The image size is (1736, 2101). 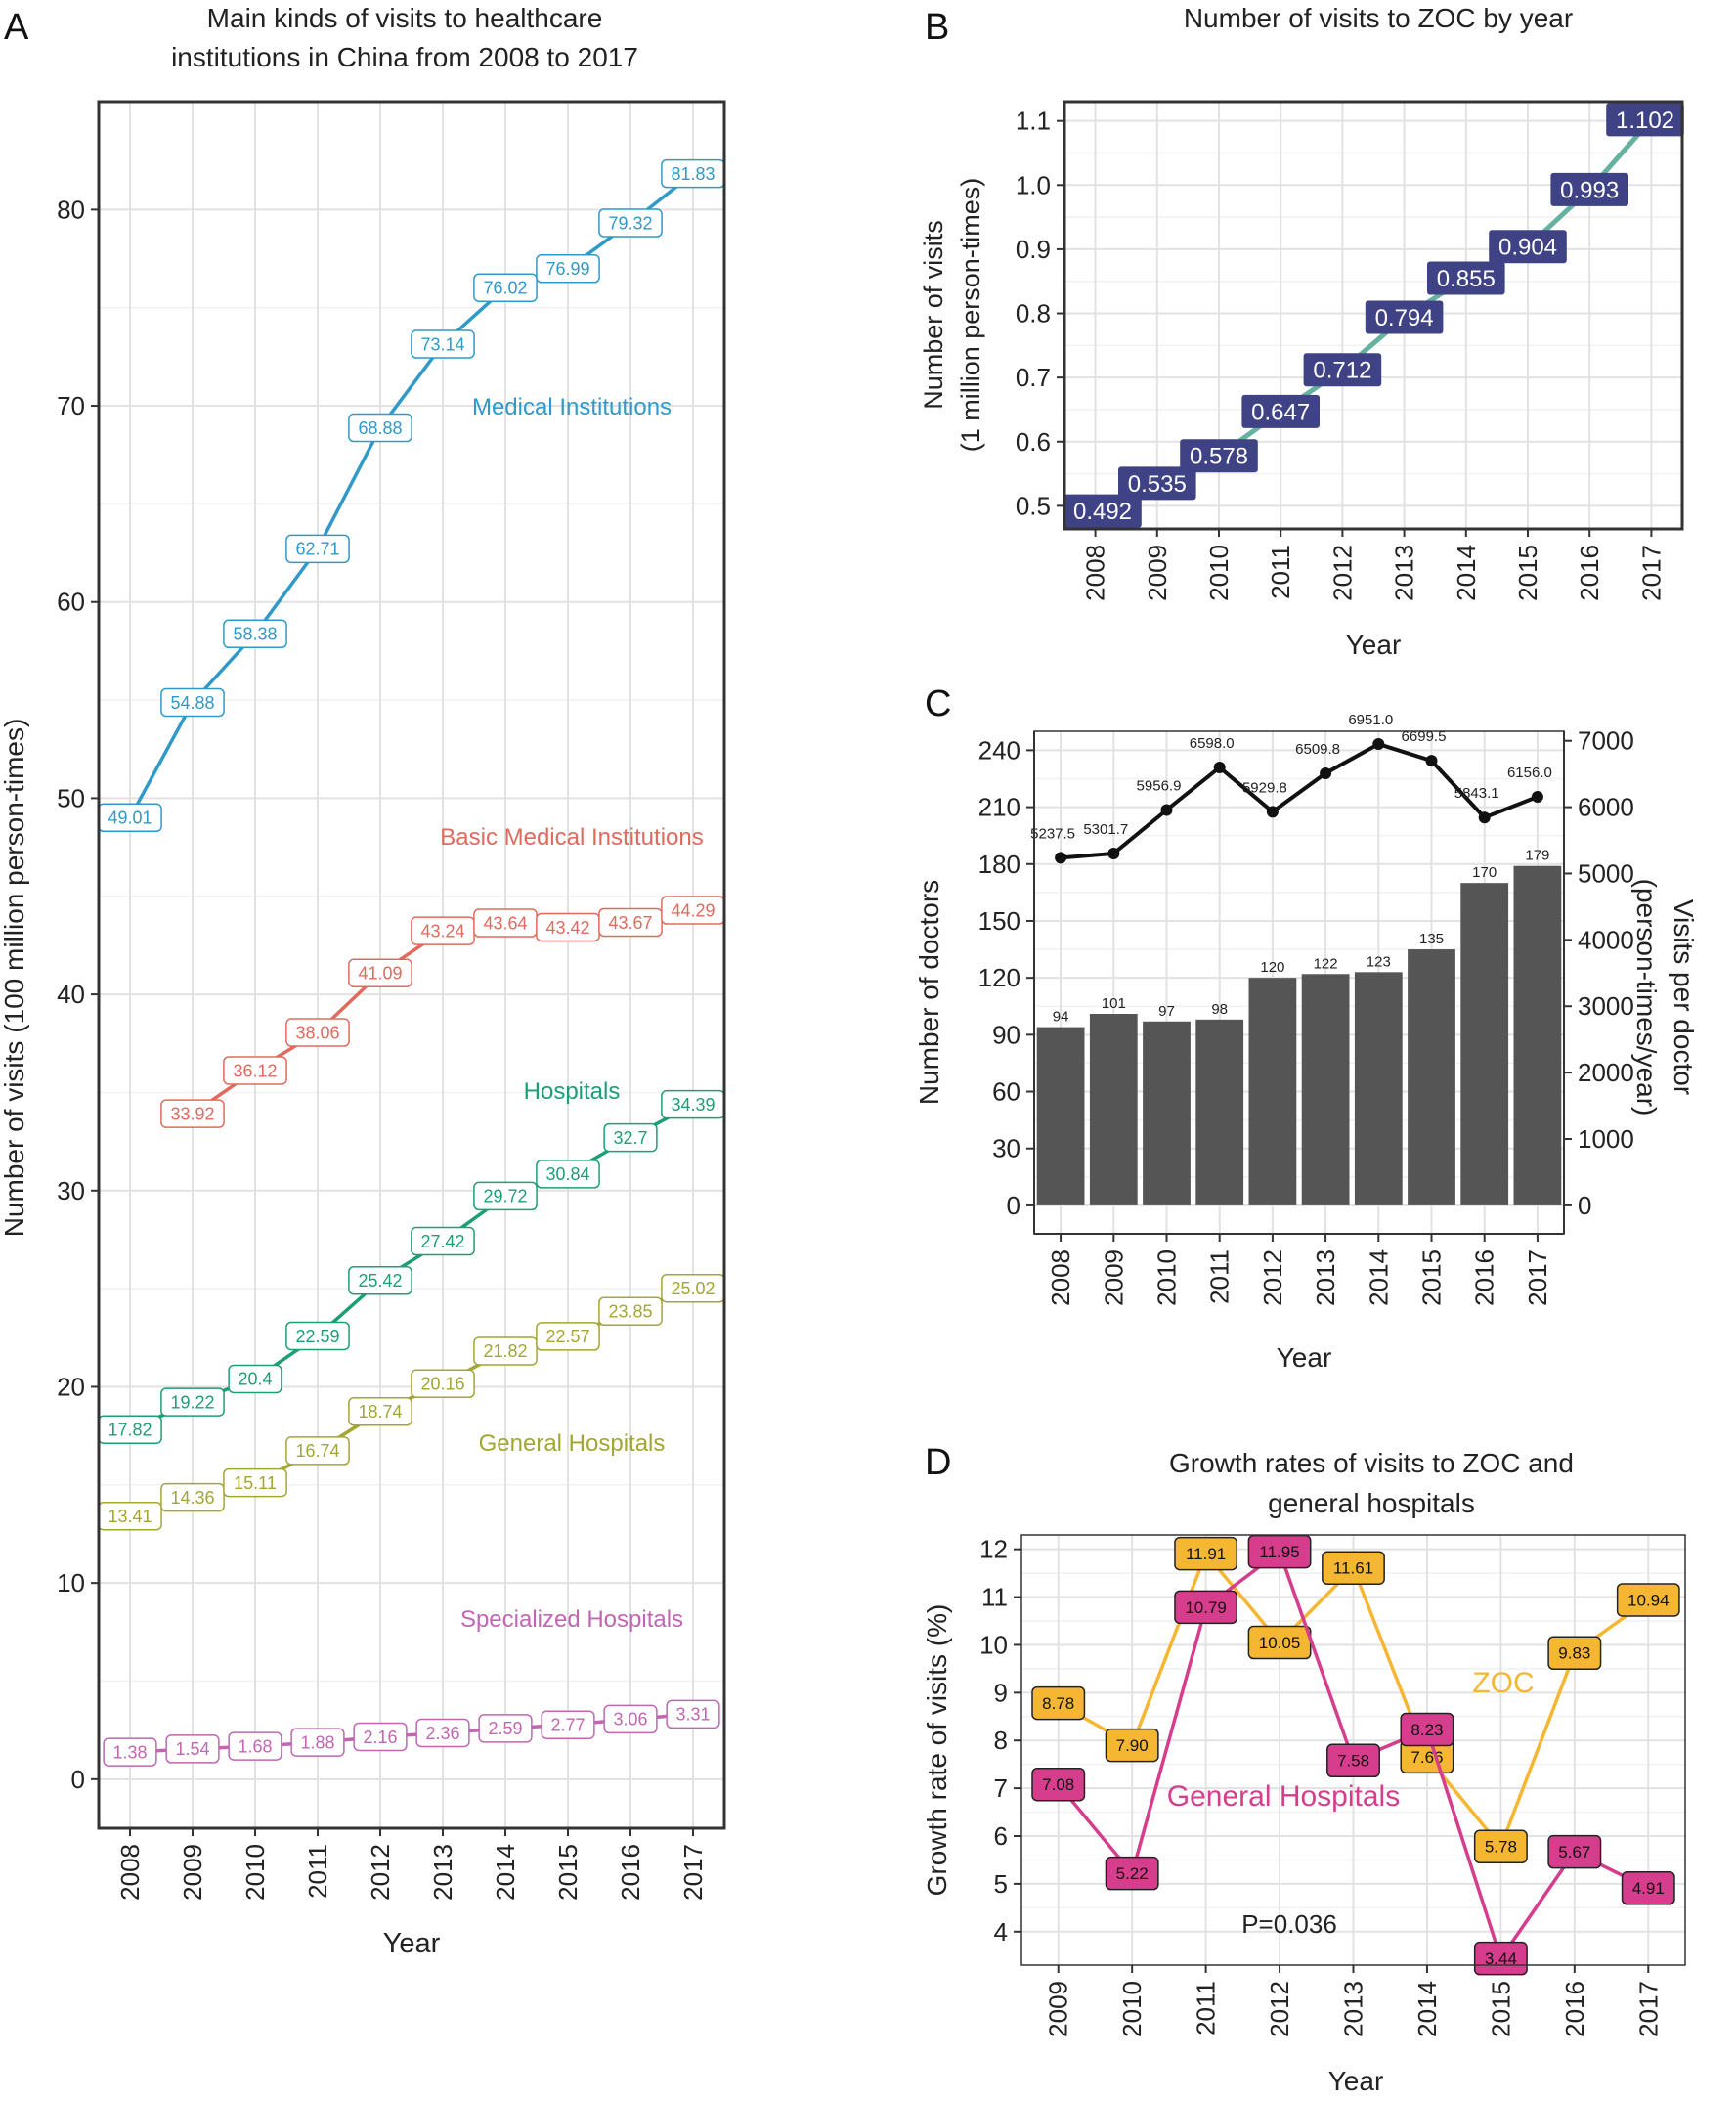 I want to click on data-label: 21.82, so click(x=505, y=1351).